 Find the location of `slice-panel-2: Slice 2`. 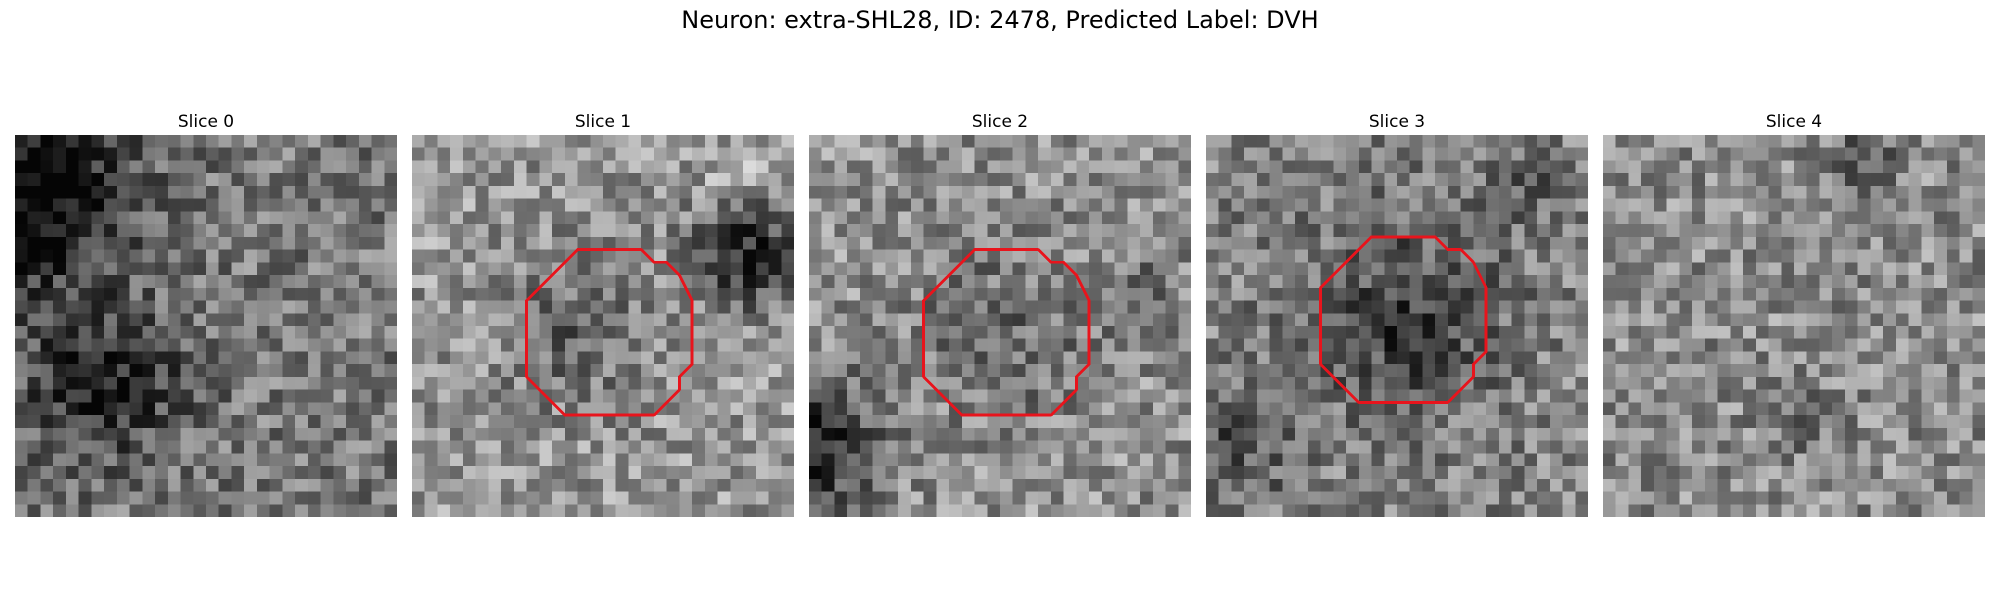

slice-panel-2: Slice 2 is located at coordinates (1000, 313).